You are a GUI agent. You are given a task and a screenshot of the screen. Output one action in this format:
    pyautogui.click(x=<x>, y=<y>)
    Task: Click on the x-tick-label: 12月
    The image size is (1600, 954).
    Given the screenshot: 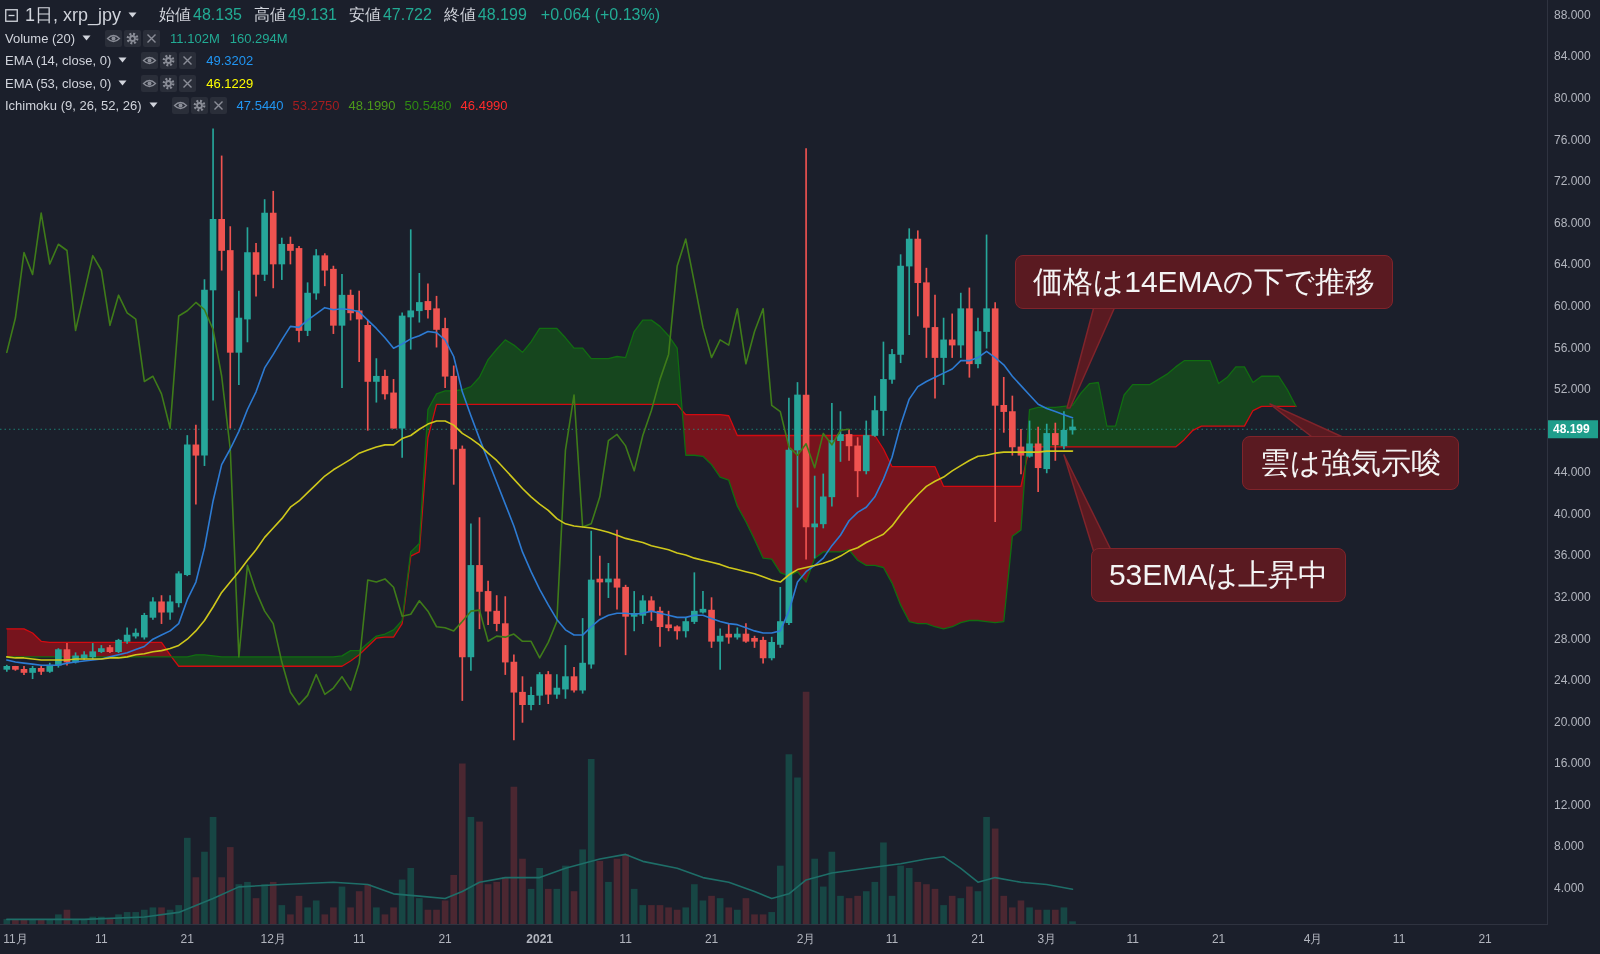 What is the action you would take?
    pyautogui.click(x=273, y=938)
    